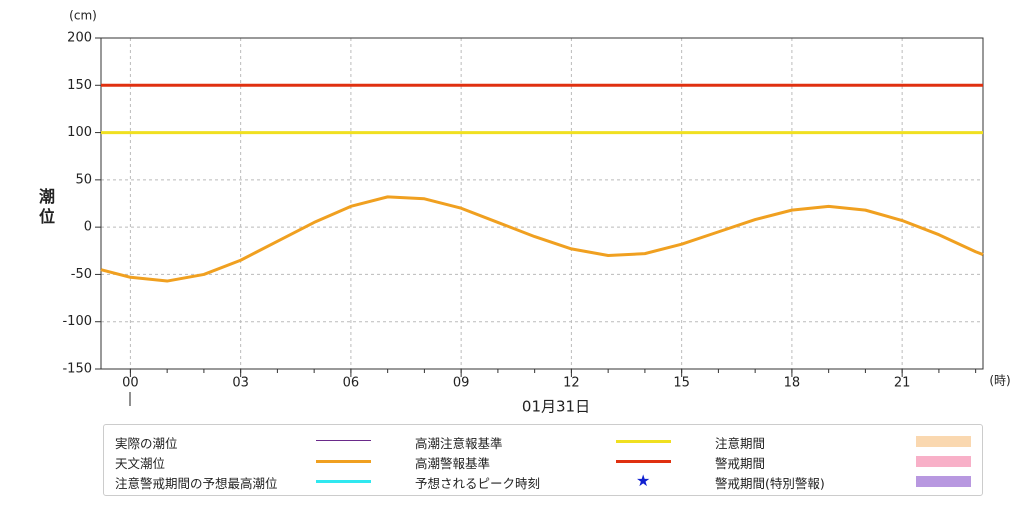 This screenshot has width=1024, height=514. I want to click on y-tick-label: 150, so click(79, 85).